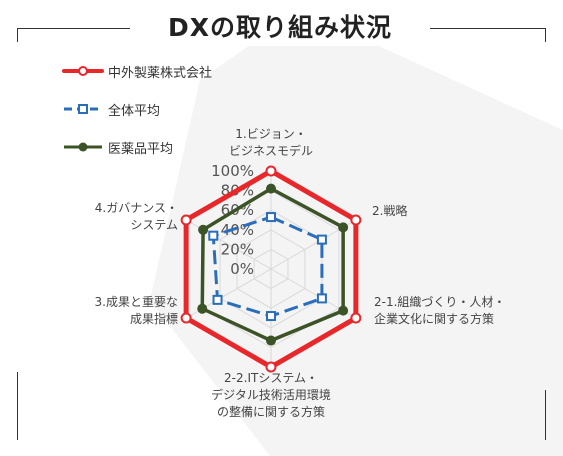 This screenshot has height=456, width=563. I want to click on category-label-3-line-2: 企業文化に関する方策, so click(434, 318).